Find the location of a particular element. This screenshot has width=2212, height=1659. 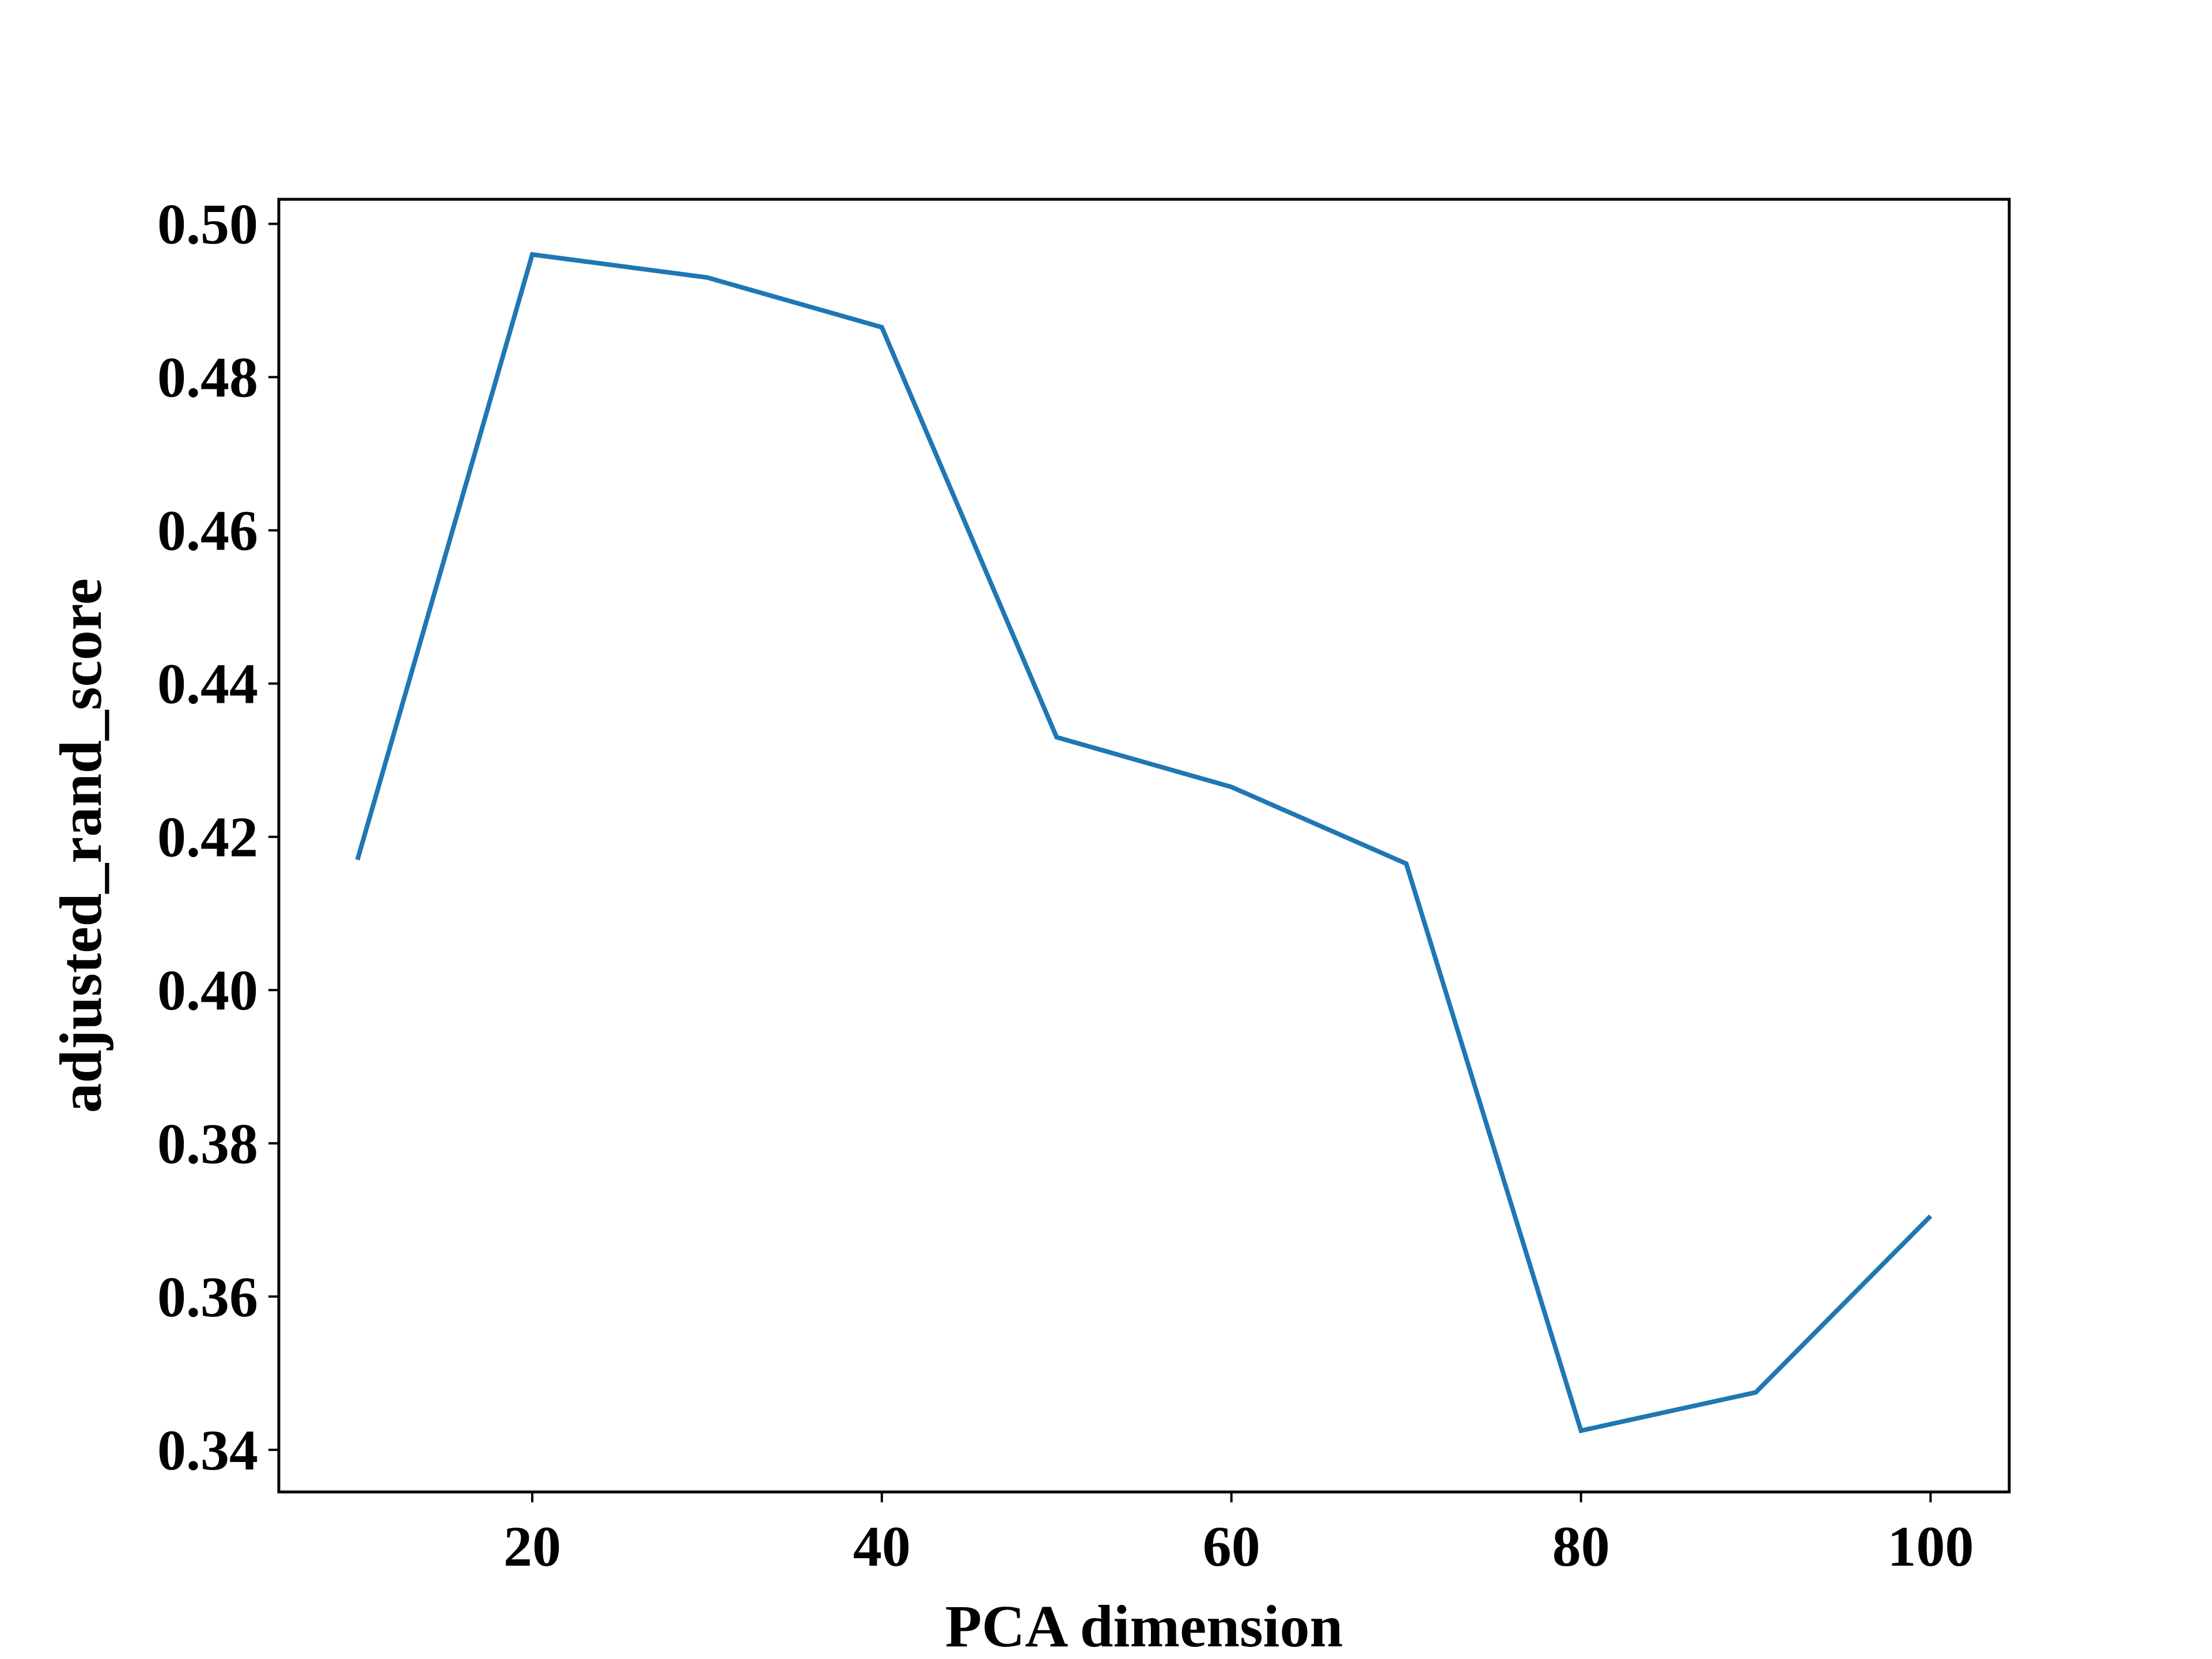

y-tick-label: 0.46 is located at coordinates (207, 531).